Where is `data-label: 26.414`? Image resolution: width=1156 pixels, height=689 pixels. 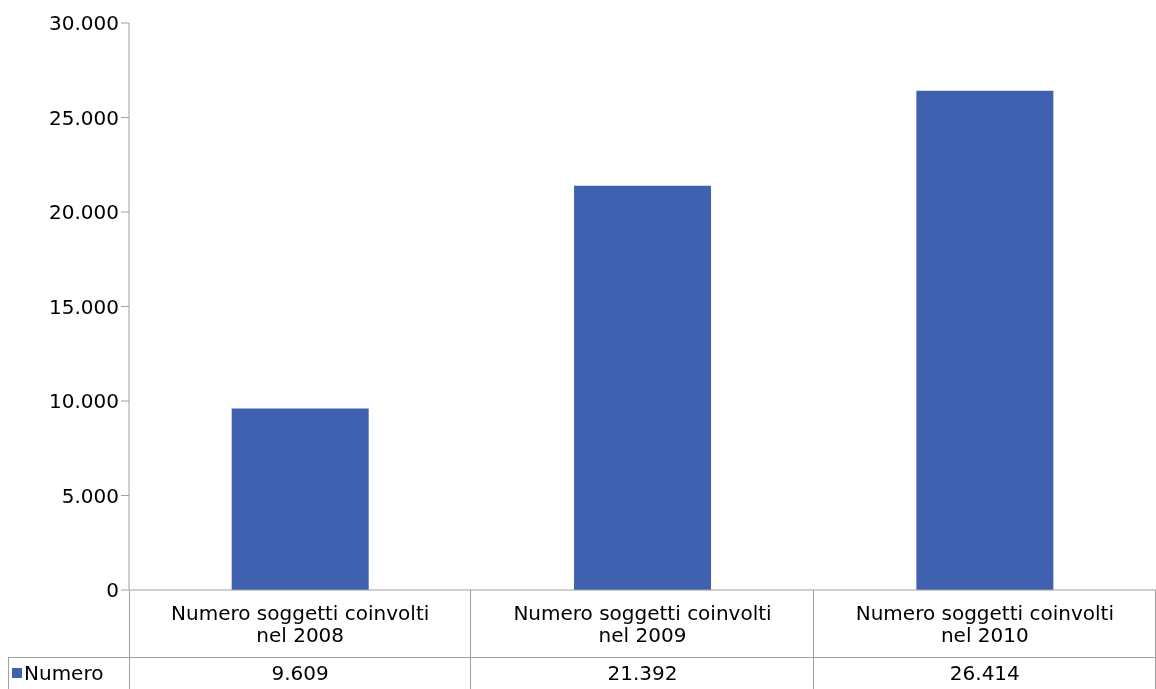 data-label: 26.414 is located at coordinates (984, 673).